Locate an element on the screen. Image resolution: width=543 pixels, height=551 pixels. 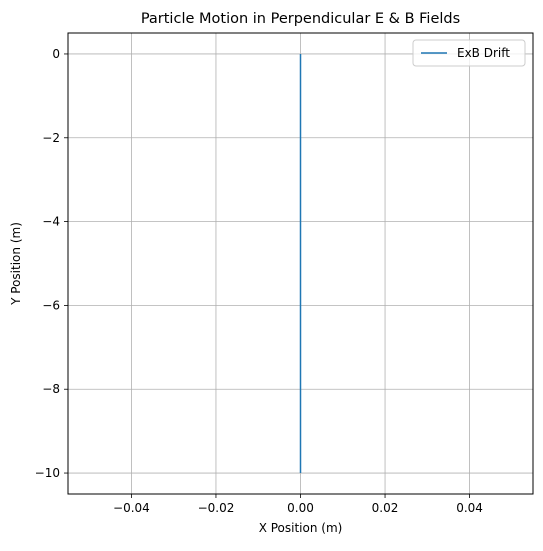
legend-label-exb-drift: ExB Drift is located at coordinates (483, 53).